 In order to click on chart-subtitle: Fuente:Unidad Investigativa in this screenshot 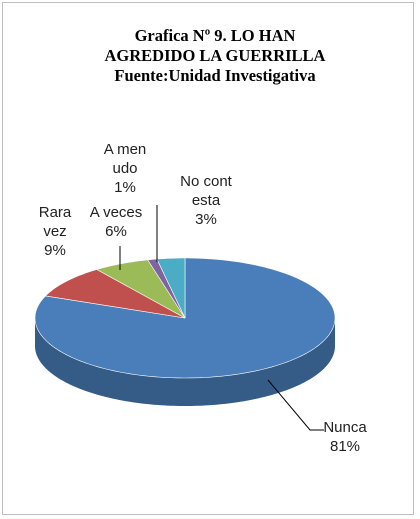, I will do `click(215, 75)`.